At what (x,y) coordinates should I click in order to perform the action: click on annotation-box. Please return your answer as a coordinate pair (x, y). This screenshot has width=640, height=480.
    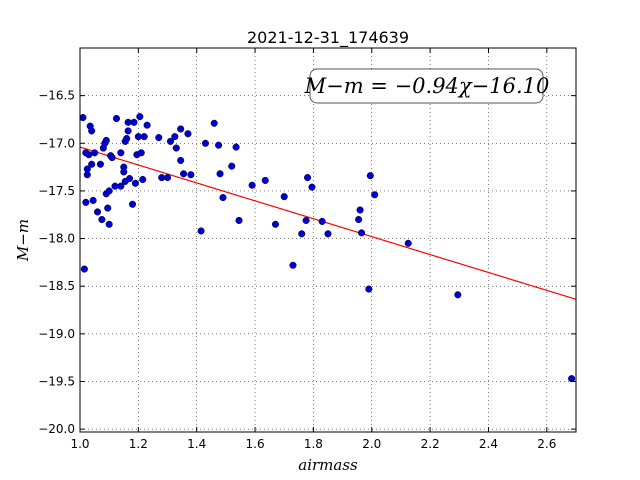
    Looking at the image, I should click on (426, 86).